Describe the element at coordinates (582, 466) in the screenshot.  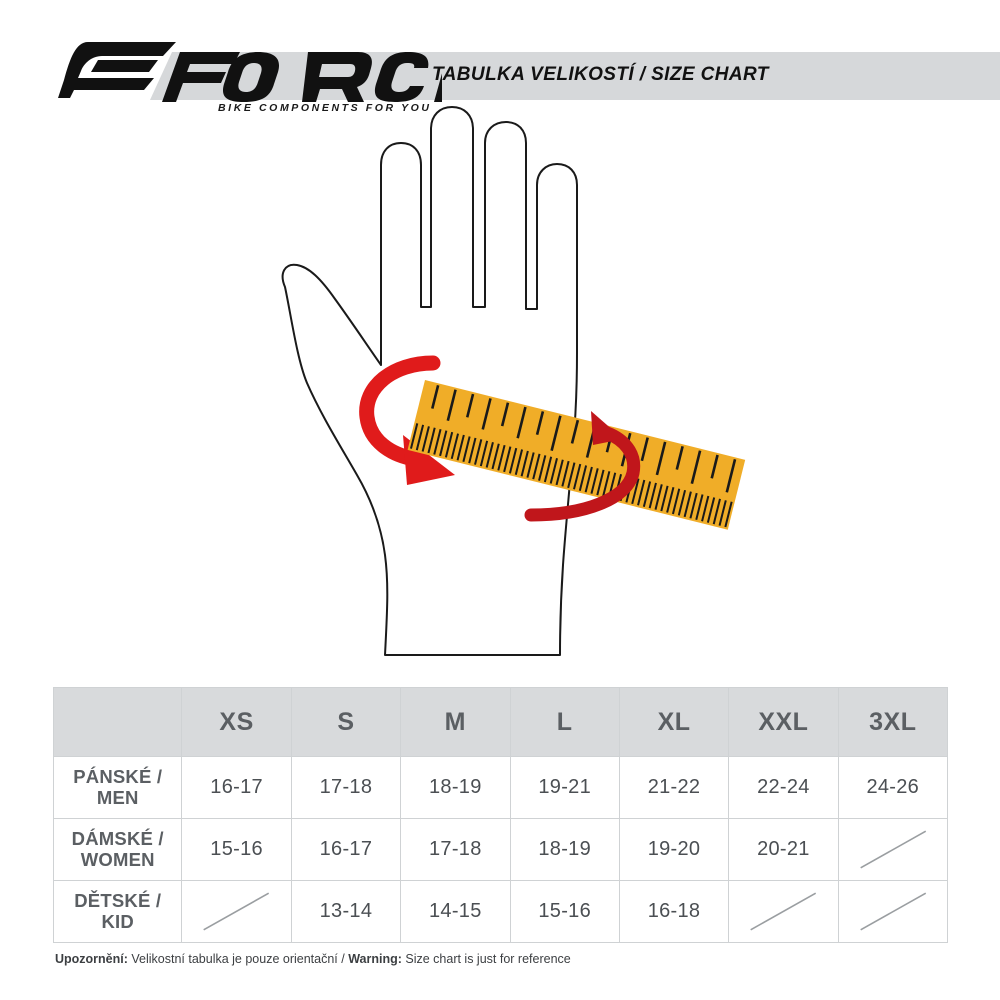
I see `curved-arrow-right-icon` at that location.